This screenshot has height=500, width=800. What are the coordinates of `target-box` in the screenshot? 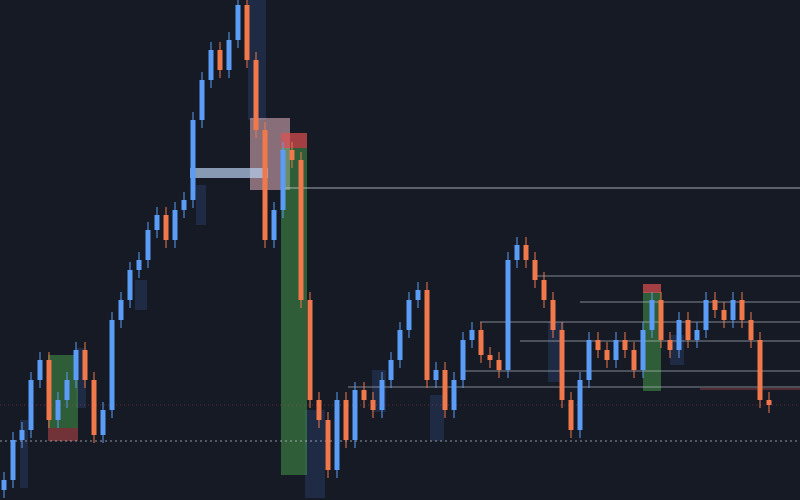 It's located at (63, 391).